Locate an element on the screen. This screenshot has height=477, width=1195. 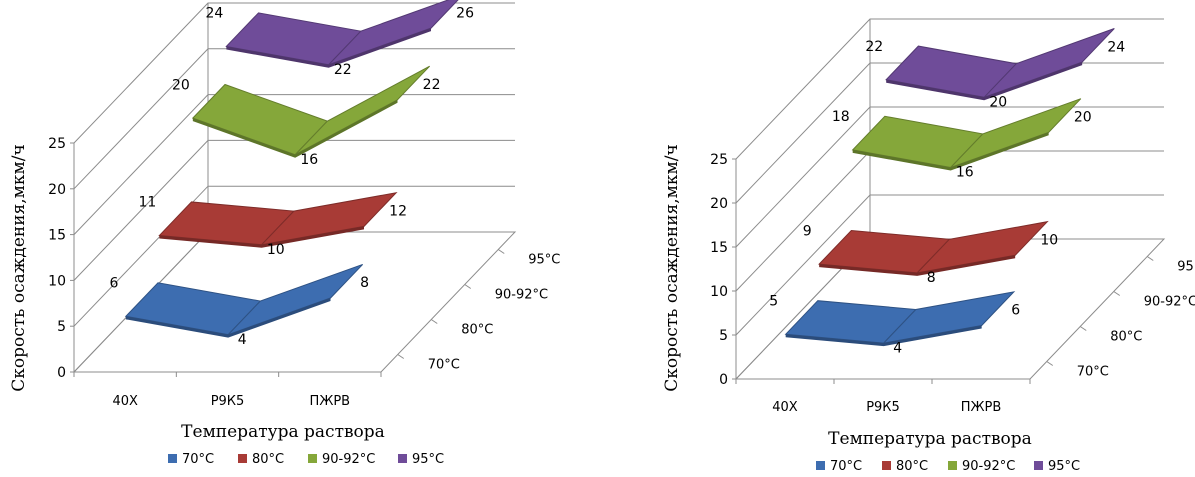
data-label: 12 is located at coordinates (398, 212).